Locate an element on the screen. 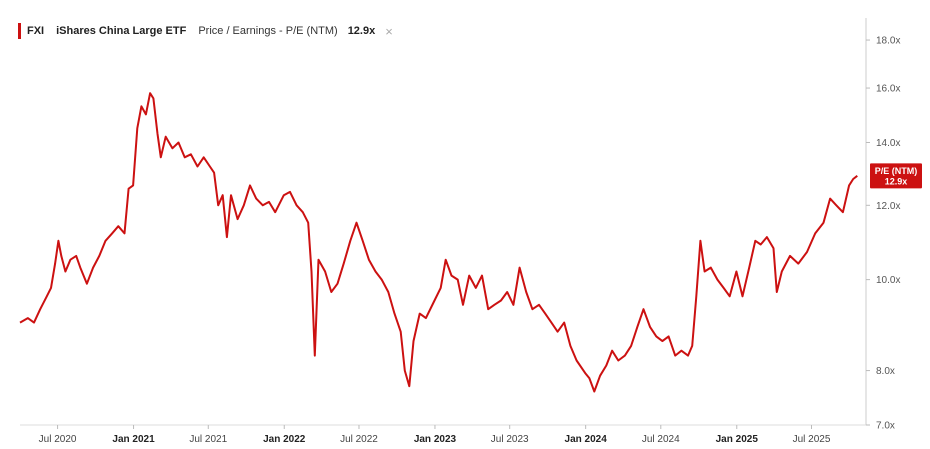 Image resolution: width=930 pixels, height=449 pixels. y-axis: 7.0x 8.0x 10.0x 12.0x 14.0x 16.0x 18.0x is located at coordinates (882, 225).